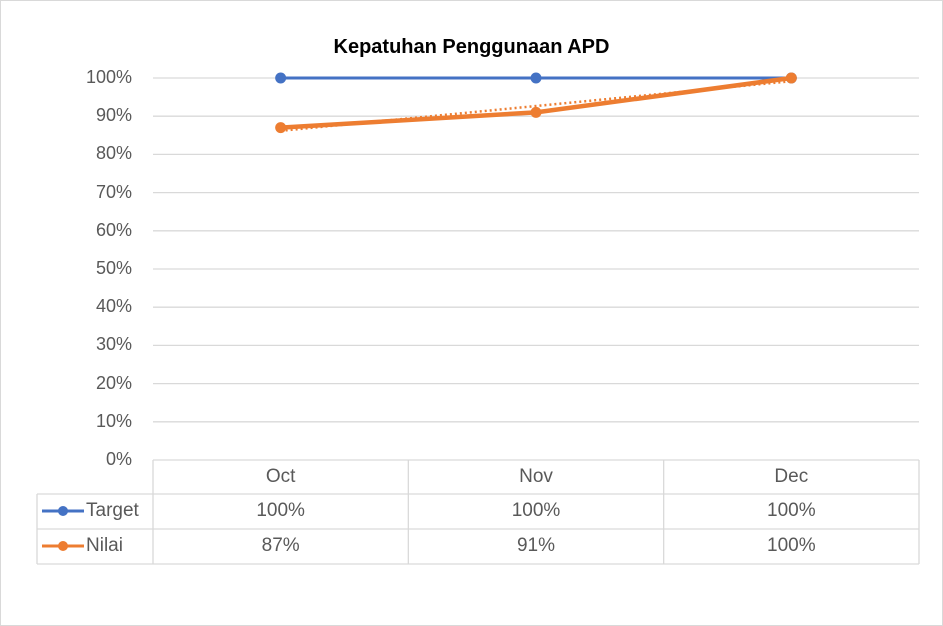 This screenshot has width=943, height=626. Describe the element at coordinates (113, 268) in the screenshot. I see `y-tick-label: 50%` at that location.